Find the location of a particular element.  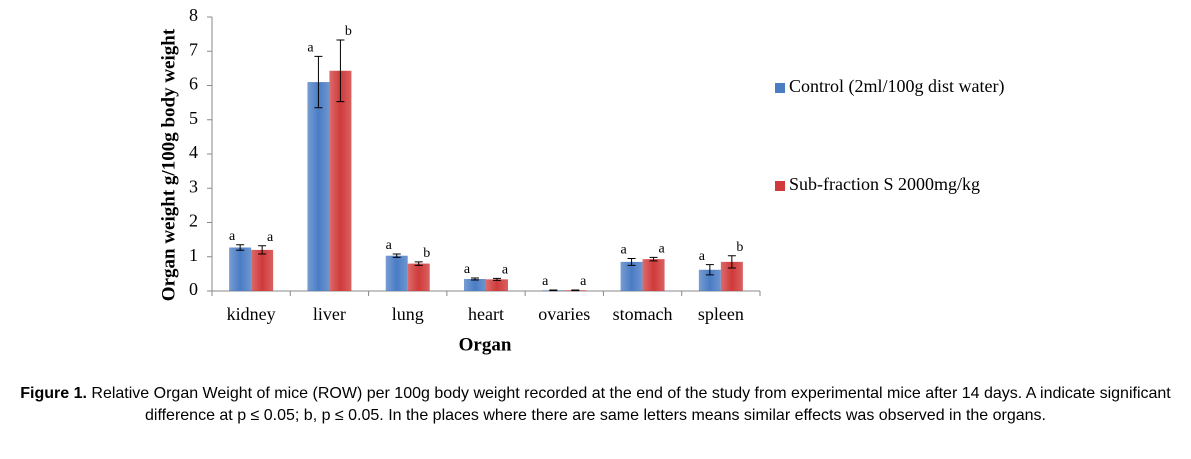

x-tick-label: liver is located at coordinates (329, 314).